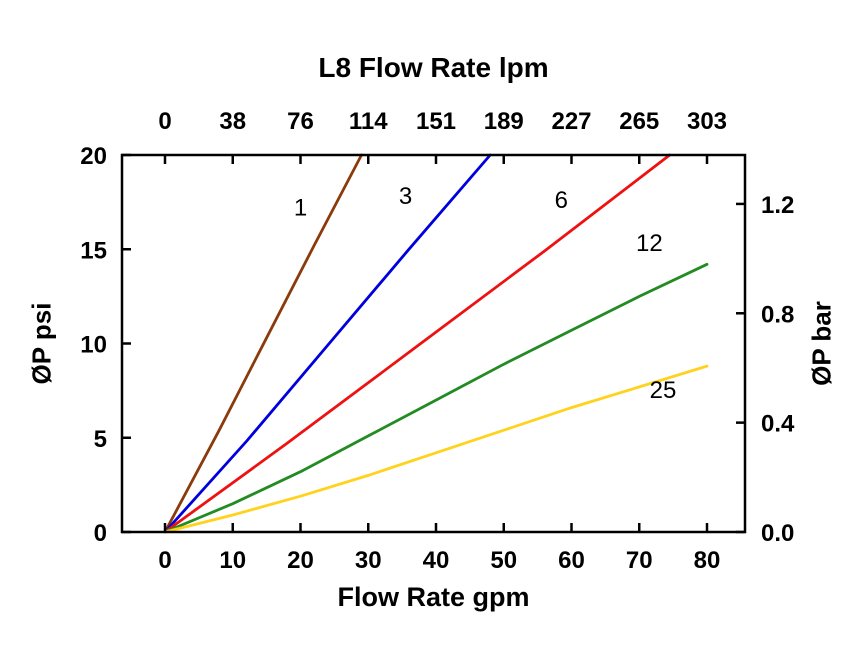 This screenshot has height=646, width=864. I want to click on x-tick-label-gpm: 20, so click(300, 560).